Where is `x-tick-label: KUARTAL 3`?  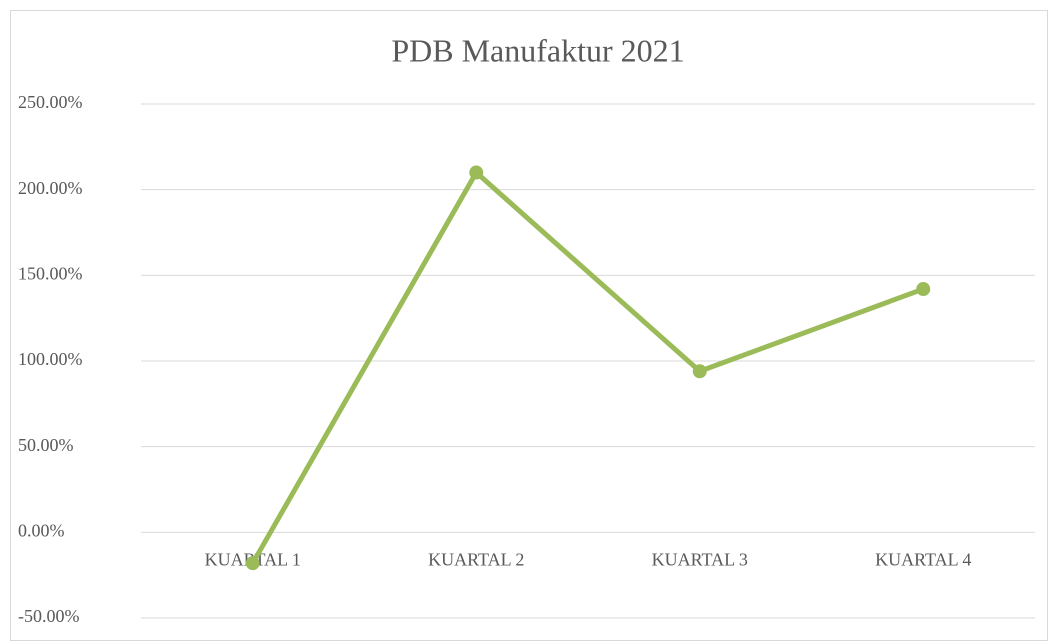
x-tick-label: KUARTAL 3 is located at coordinates (700, 559).